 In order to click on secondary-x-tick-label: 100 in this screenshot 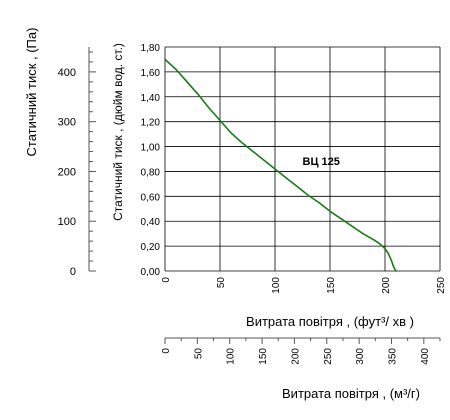, I will do `click(231, 356)`.